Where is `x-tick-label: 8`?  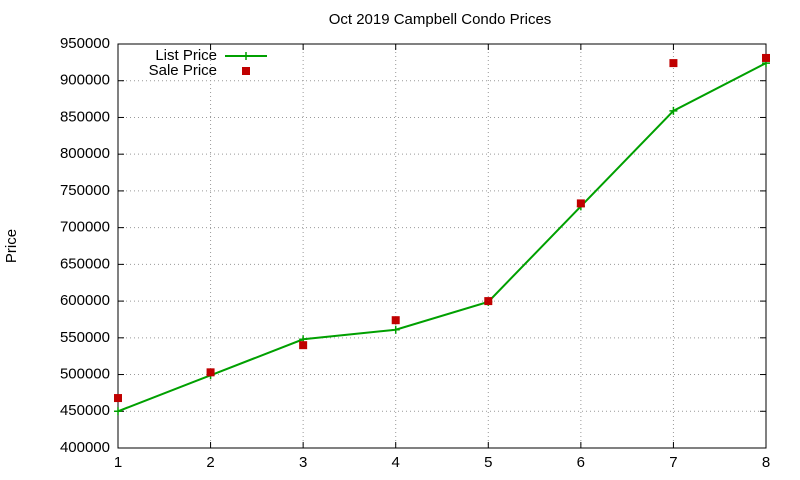
x-tick-label: 8 is located at coordinates (766, 462).